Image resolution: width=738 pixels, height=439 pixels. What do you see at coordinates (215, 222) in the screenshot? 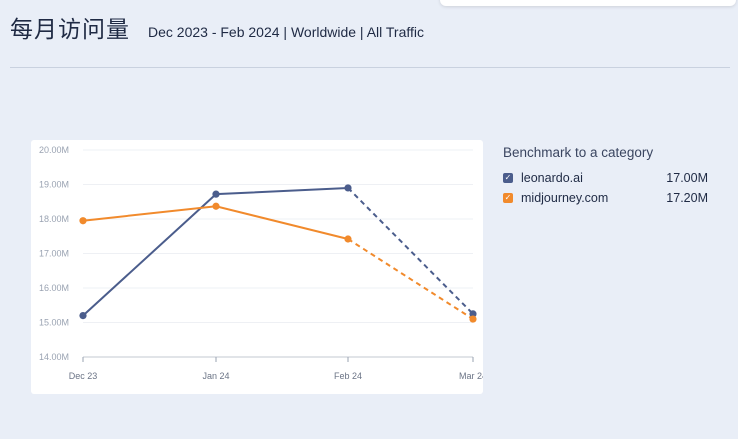
I see `series-line` at bounding box center [215, 222].